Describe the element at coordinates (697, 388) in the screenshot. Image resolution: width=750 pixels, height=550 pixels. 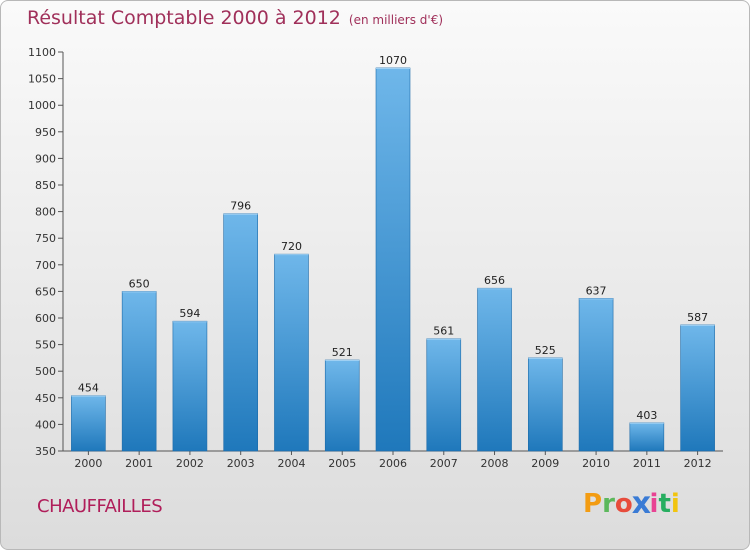
I see `bar-2012` at that location.